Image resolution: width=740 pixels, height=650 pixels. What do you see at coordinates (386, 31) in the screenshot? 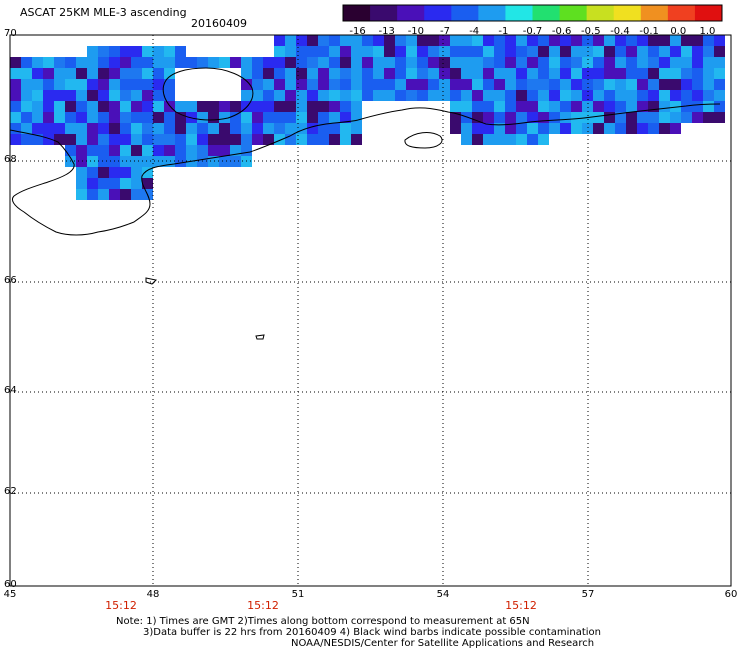
I see `colorbar-label: -13` at bounding box center [386, 31].